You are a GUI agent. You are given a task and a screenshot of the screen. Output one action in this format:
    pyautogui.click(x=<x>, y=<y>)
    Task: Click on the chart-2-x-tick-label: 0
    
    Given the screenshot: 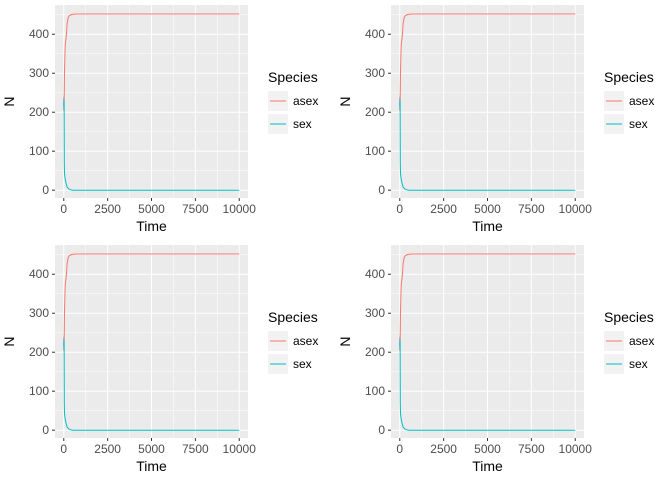 What is the action you would take?
    pyautogui.click(x=399, y=209)
    